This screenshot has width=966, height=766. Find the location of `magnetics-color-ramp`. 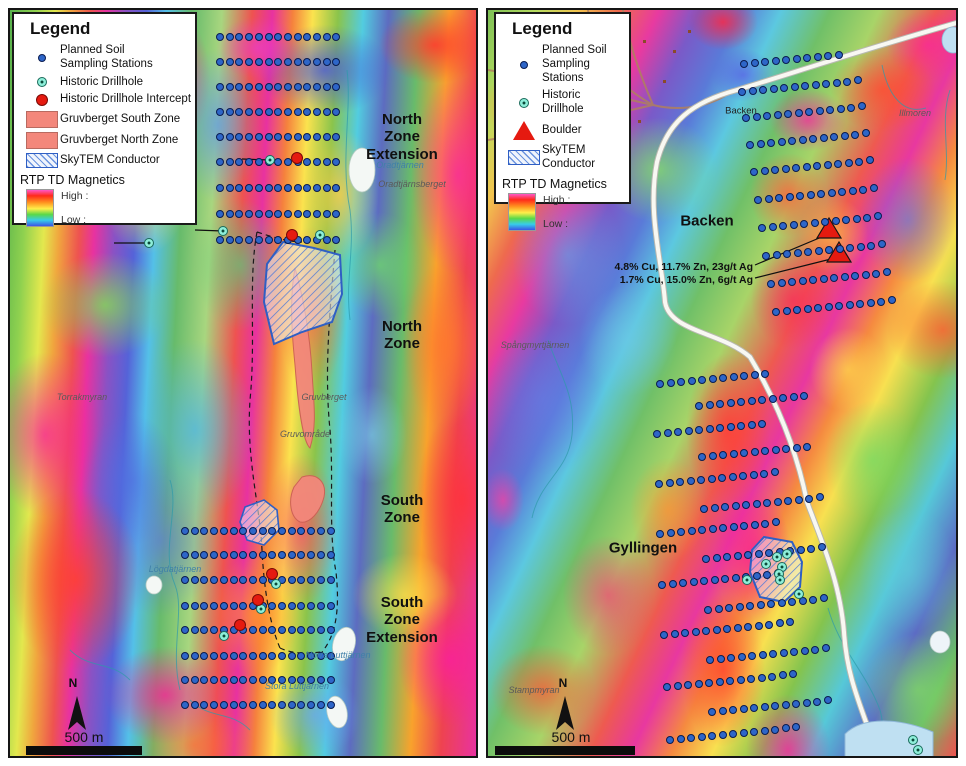

magnetics-color-ramp is located at coordinates (522, 211).